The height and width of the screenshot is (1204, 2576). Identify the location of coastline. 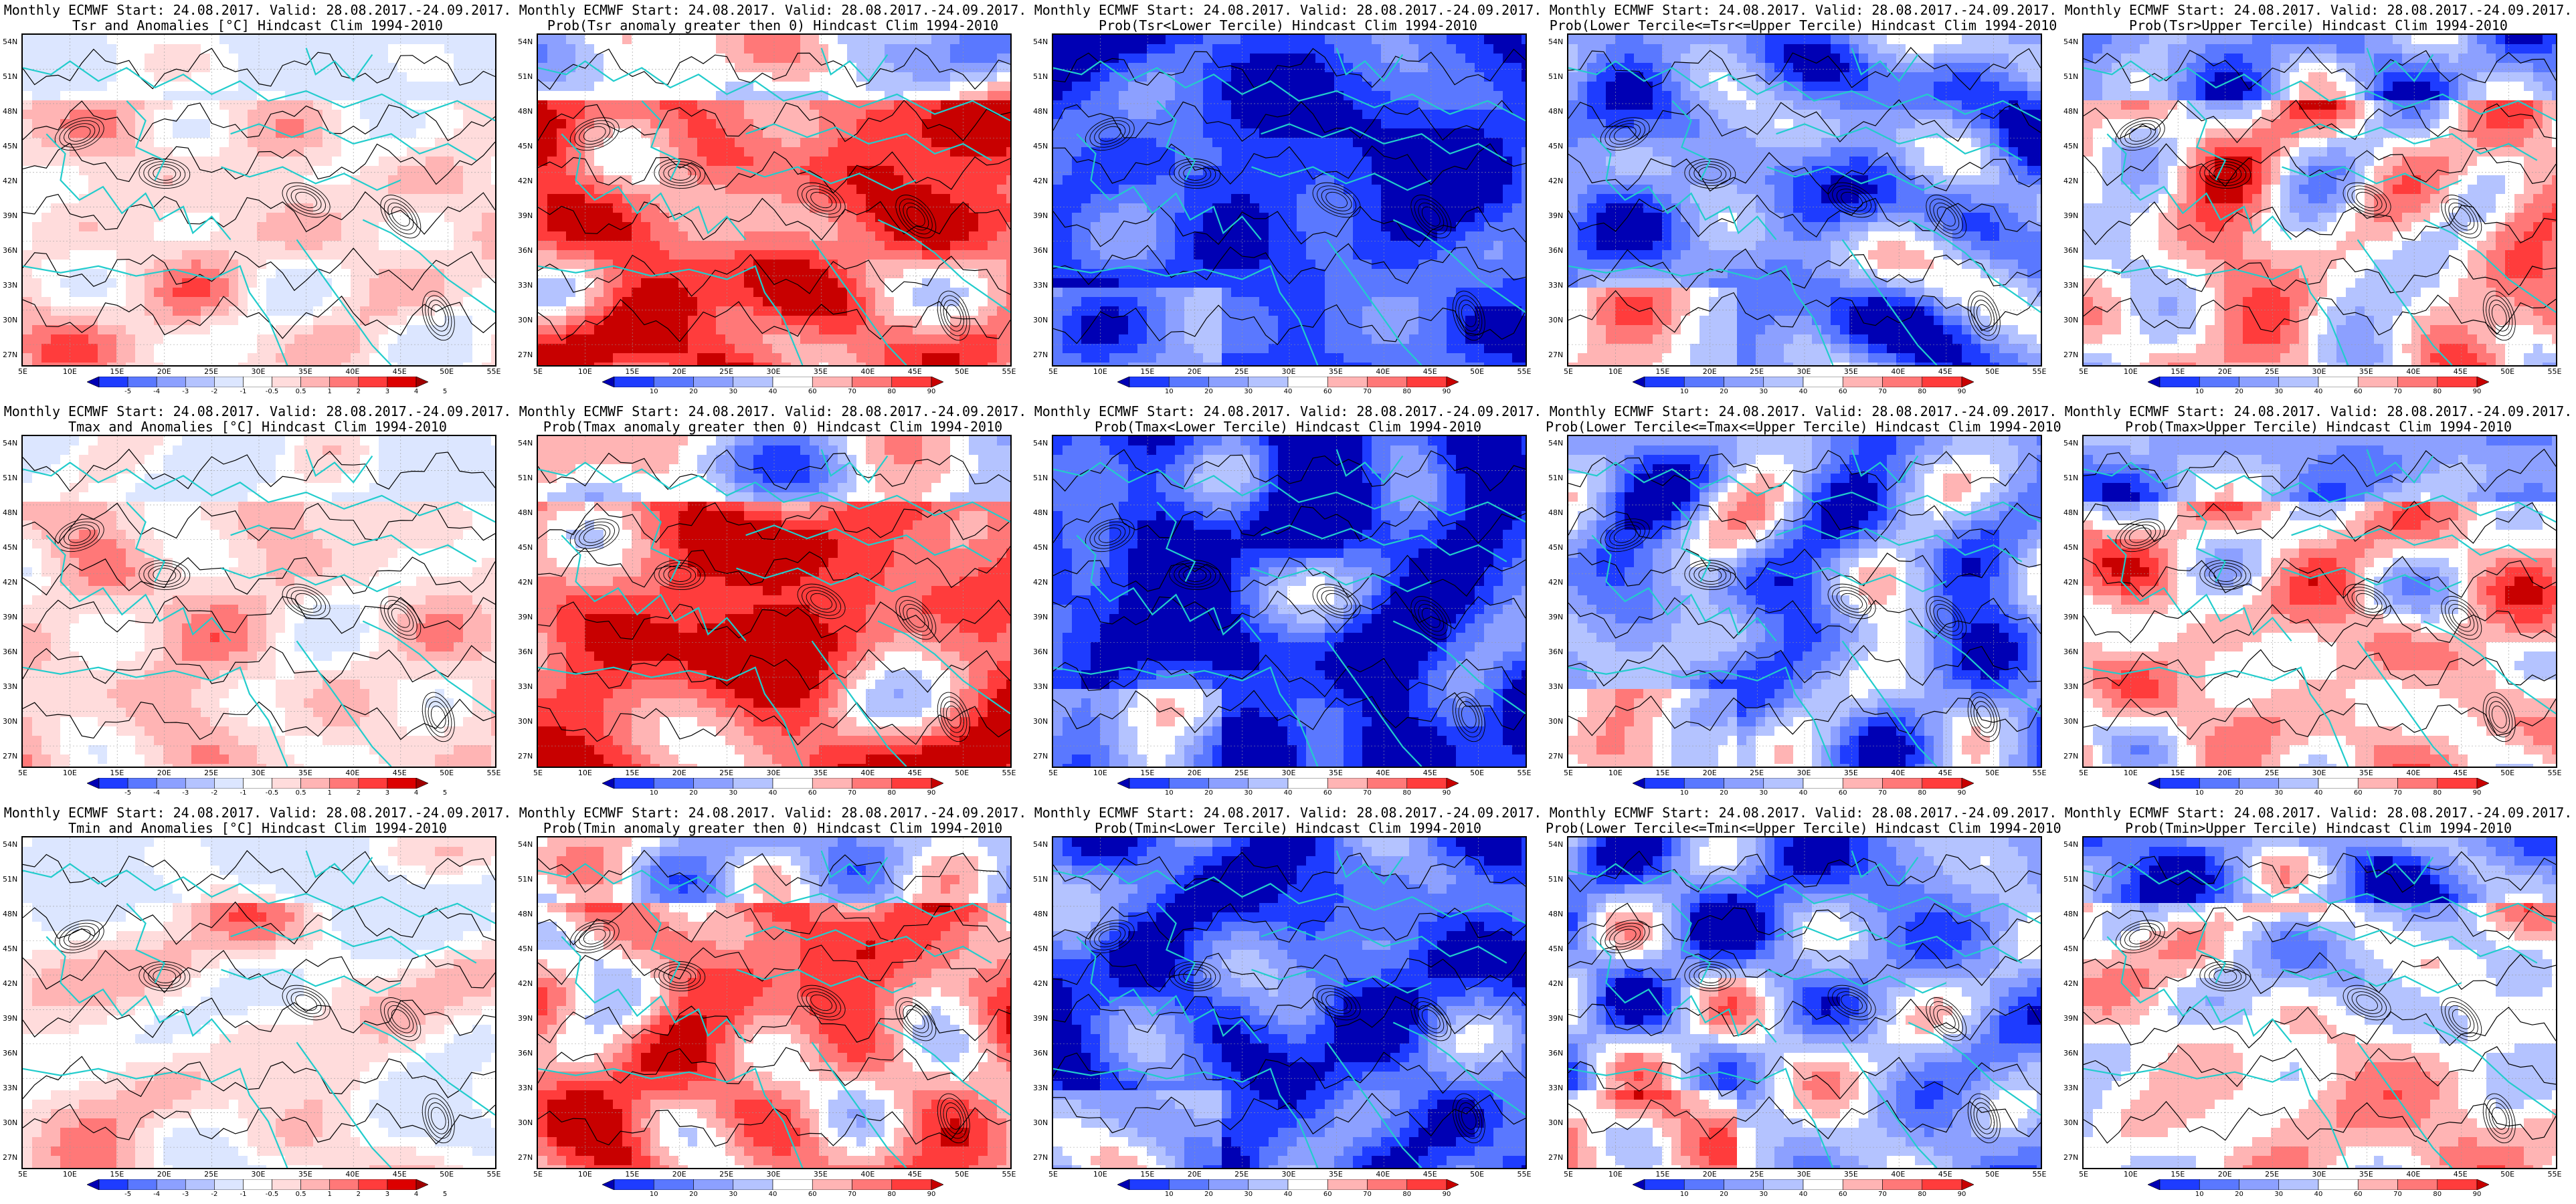
(429, 266).